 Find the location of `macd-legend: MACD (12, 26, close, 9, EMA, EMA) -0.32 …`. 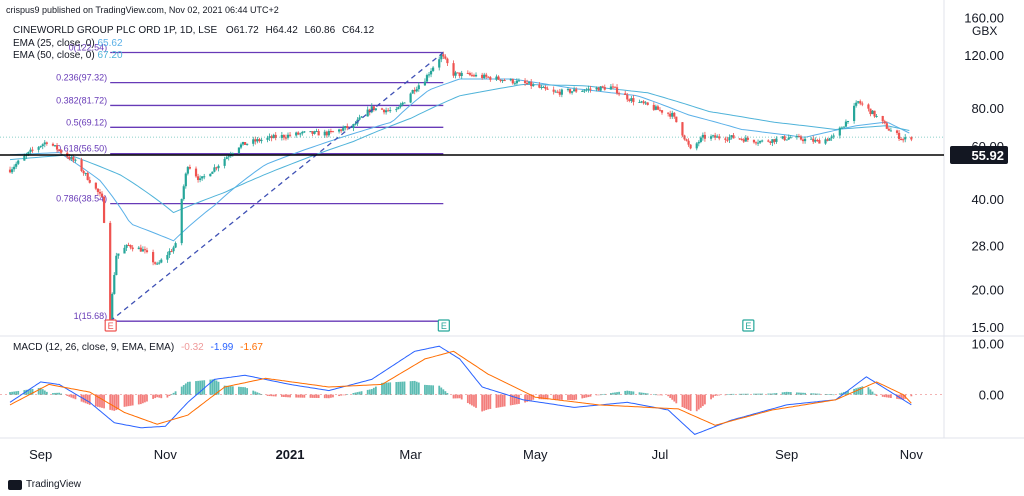

macd-legend: MACD (12, 26, close, 9, EMA, EMA) -0.32 … is located at coordinates (138, 347).